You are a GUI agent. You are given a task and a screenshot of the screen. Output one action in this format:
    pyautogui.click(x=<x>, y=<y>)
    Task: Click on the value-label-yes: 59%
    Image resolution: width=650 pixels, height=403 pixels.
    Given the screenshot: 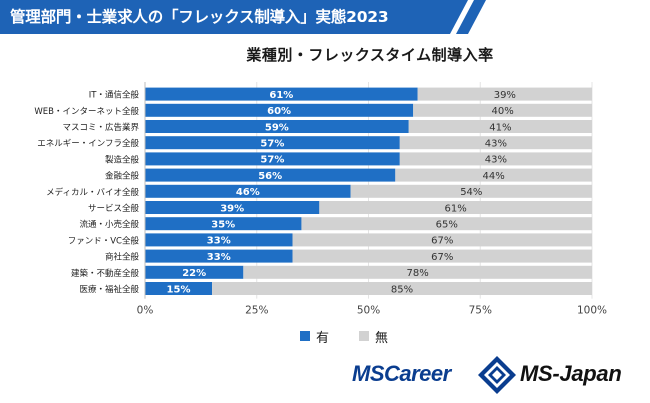 What is the action you would take?
    pyautogui.click(x=277, y=127)
    